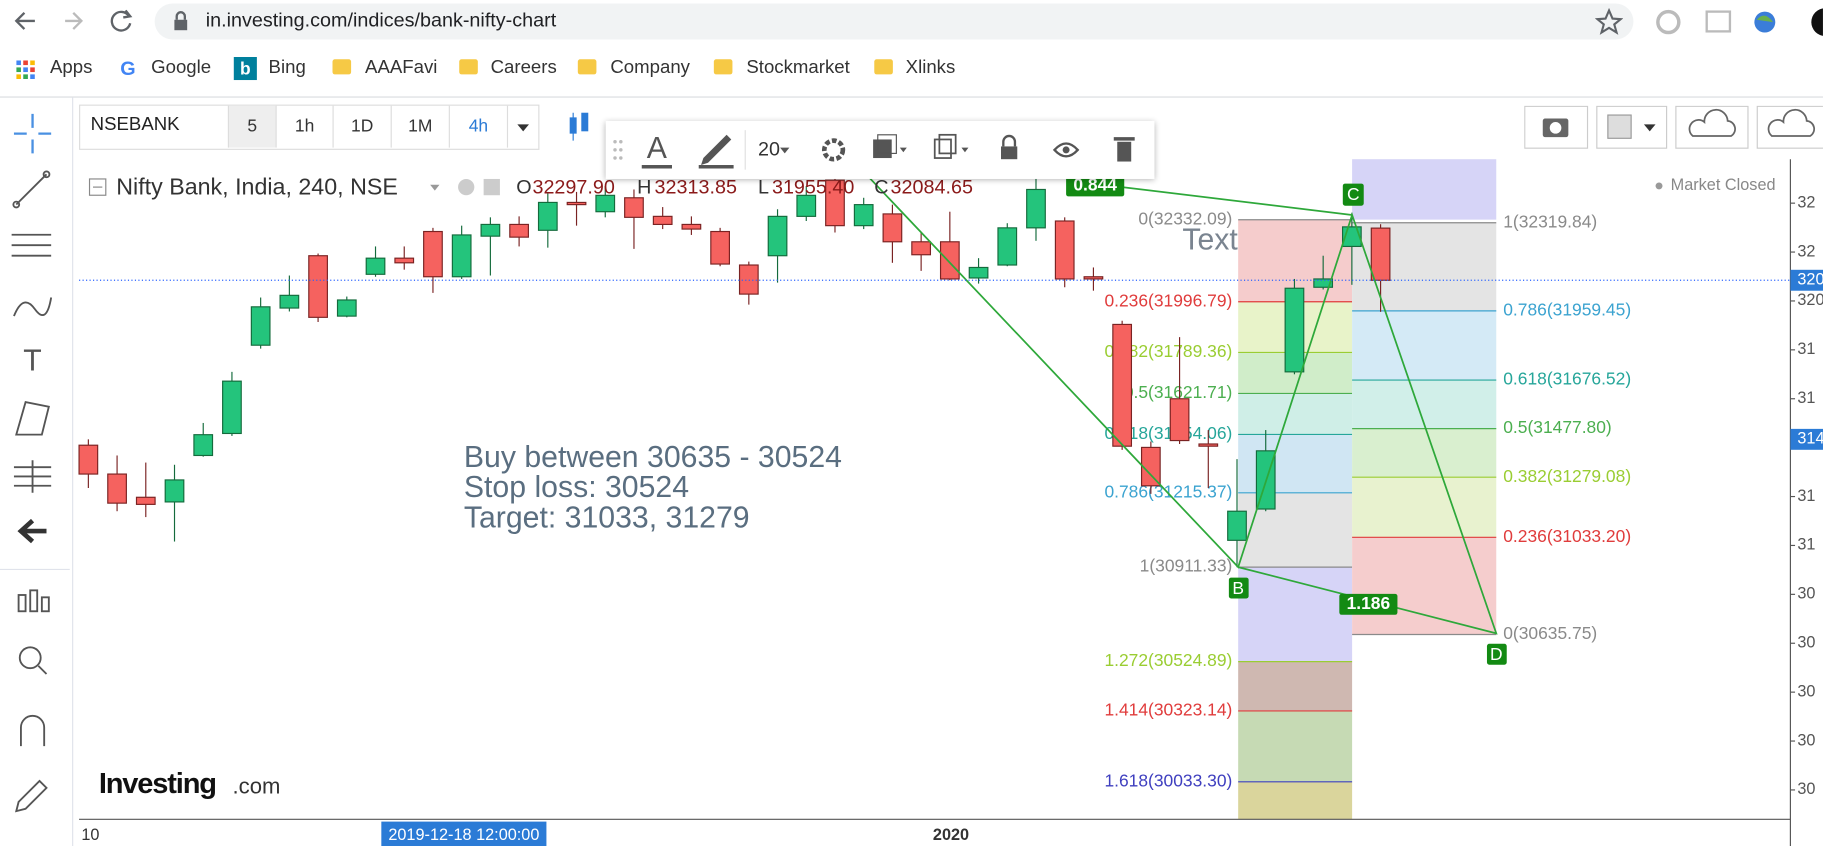  Describe the element at coordinates (81, 22) in the screenshot. I see `nav-buttons` at that location.